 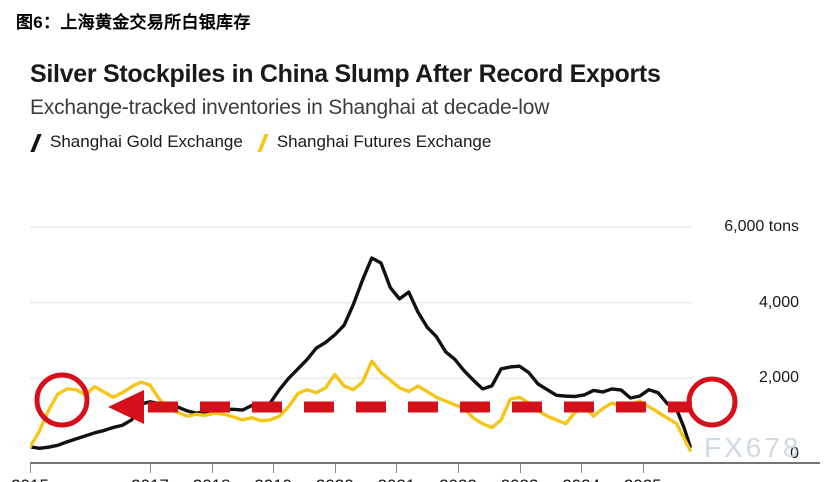 I want to click on x-axis-tick-label: 2025, so click(x=643, y=479).